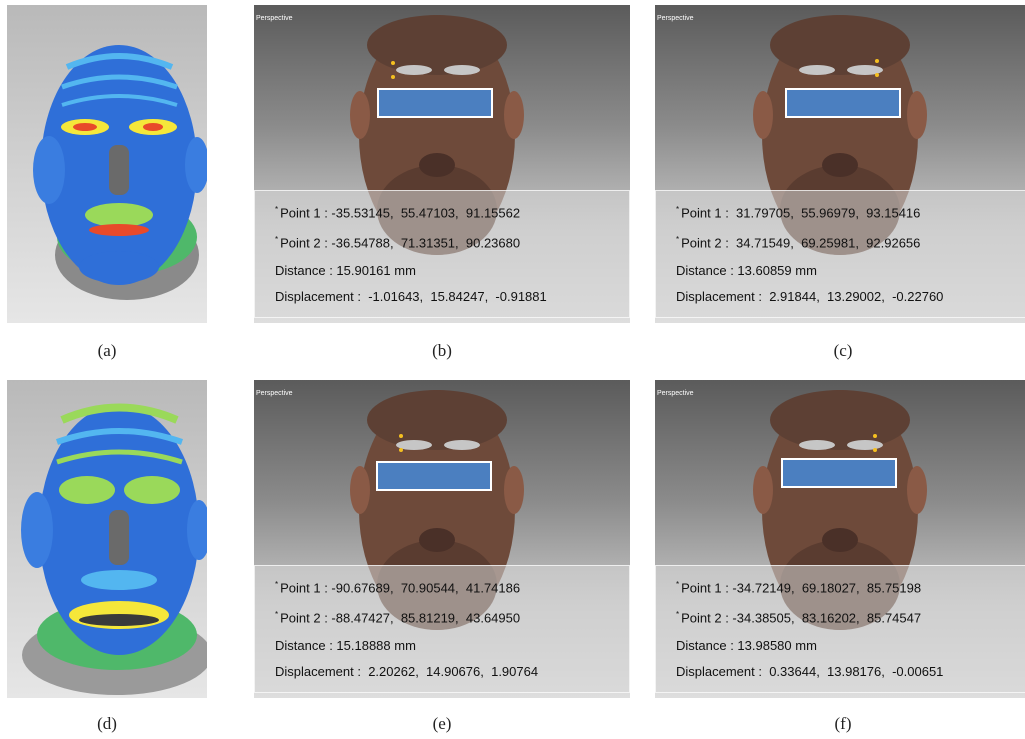 The image size is (1025, 739). I want to click on caption-a: (a), so click(107, 350).